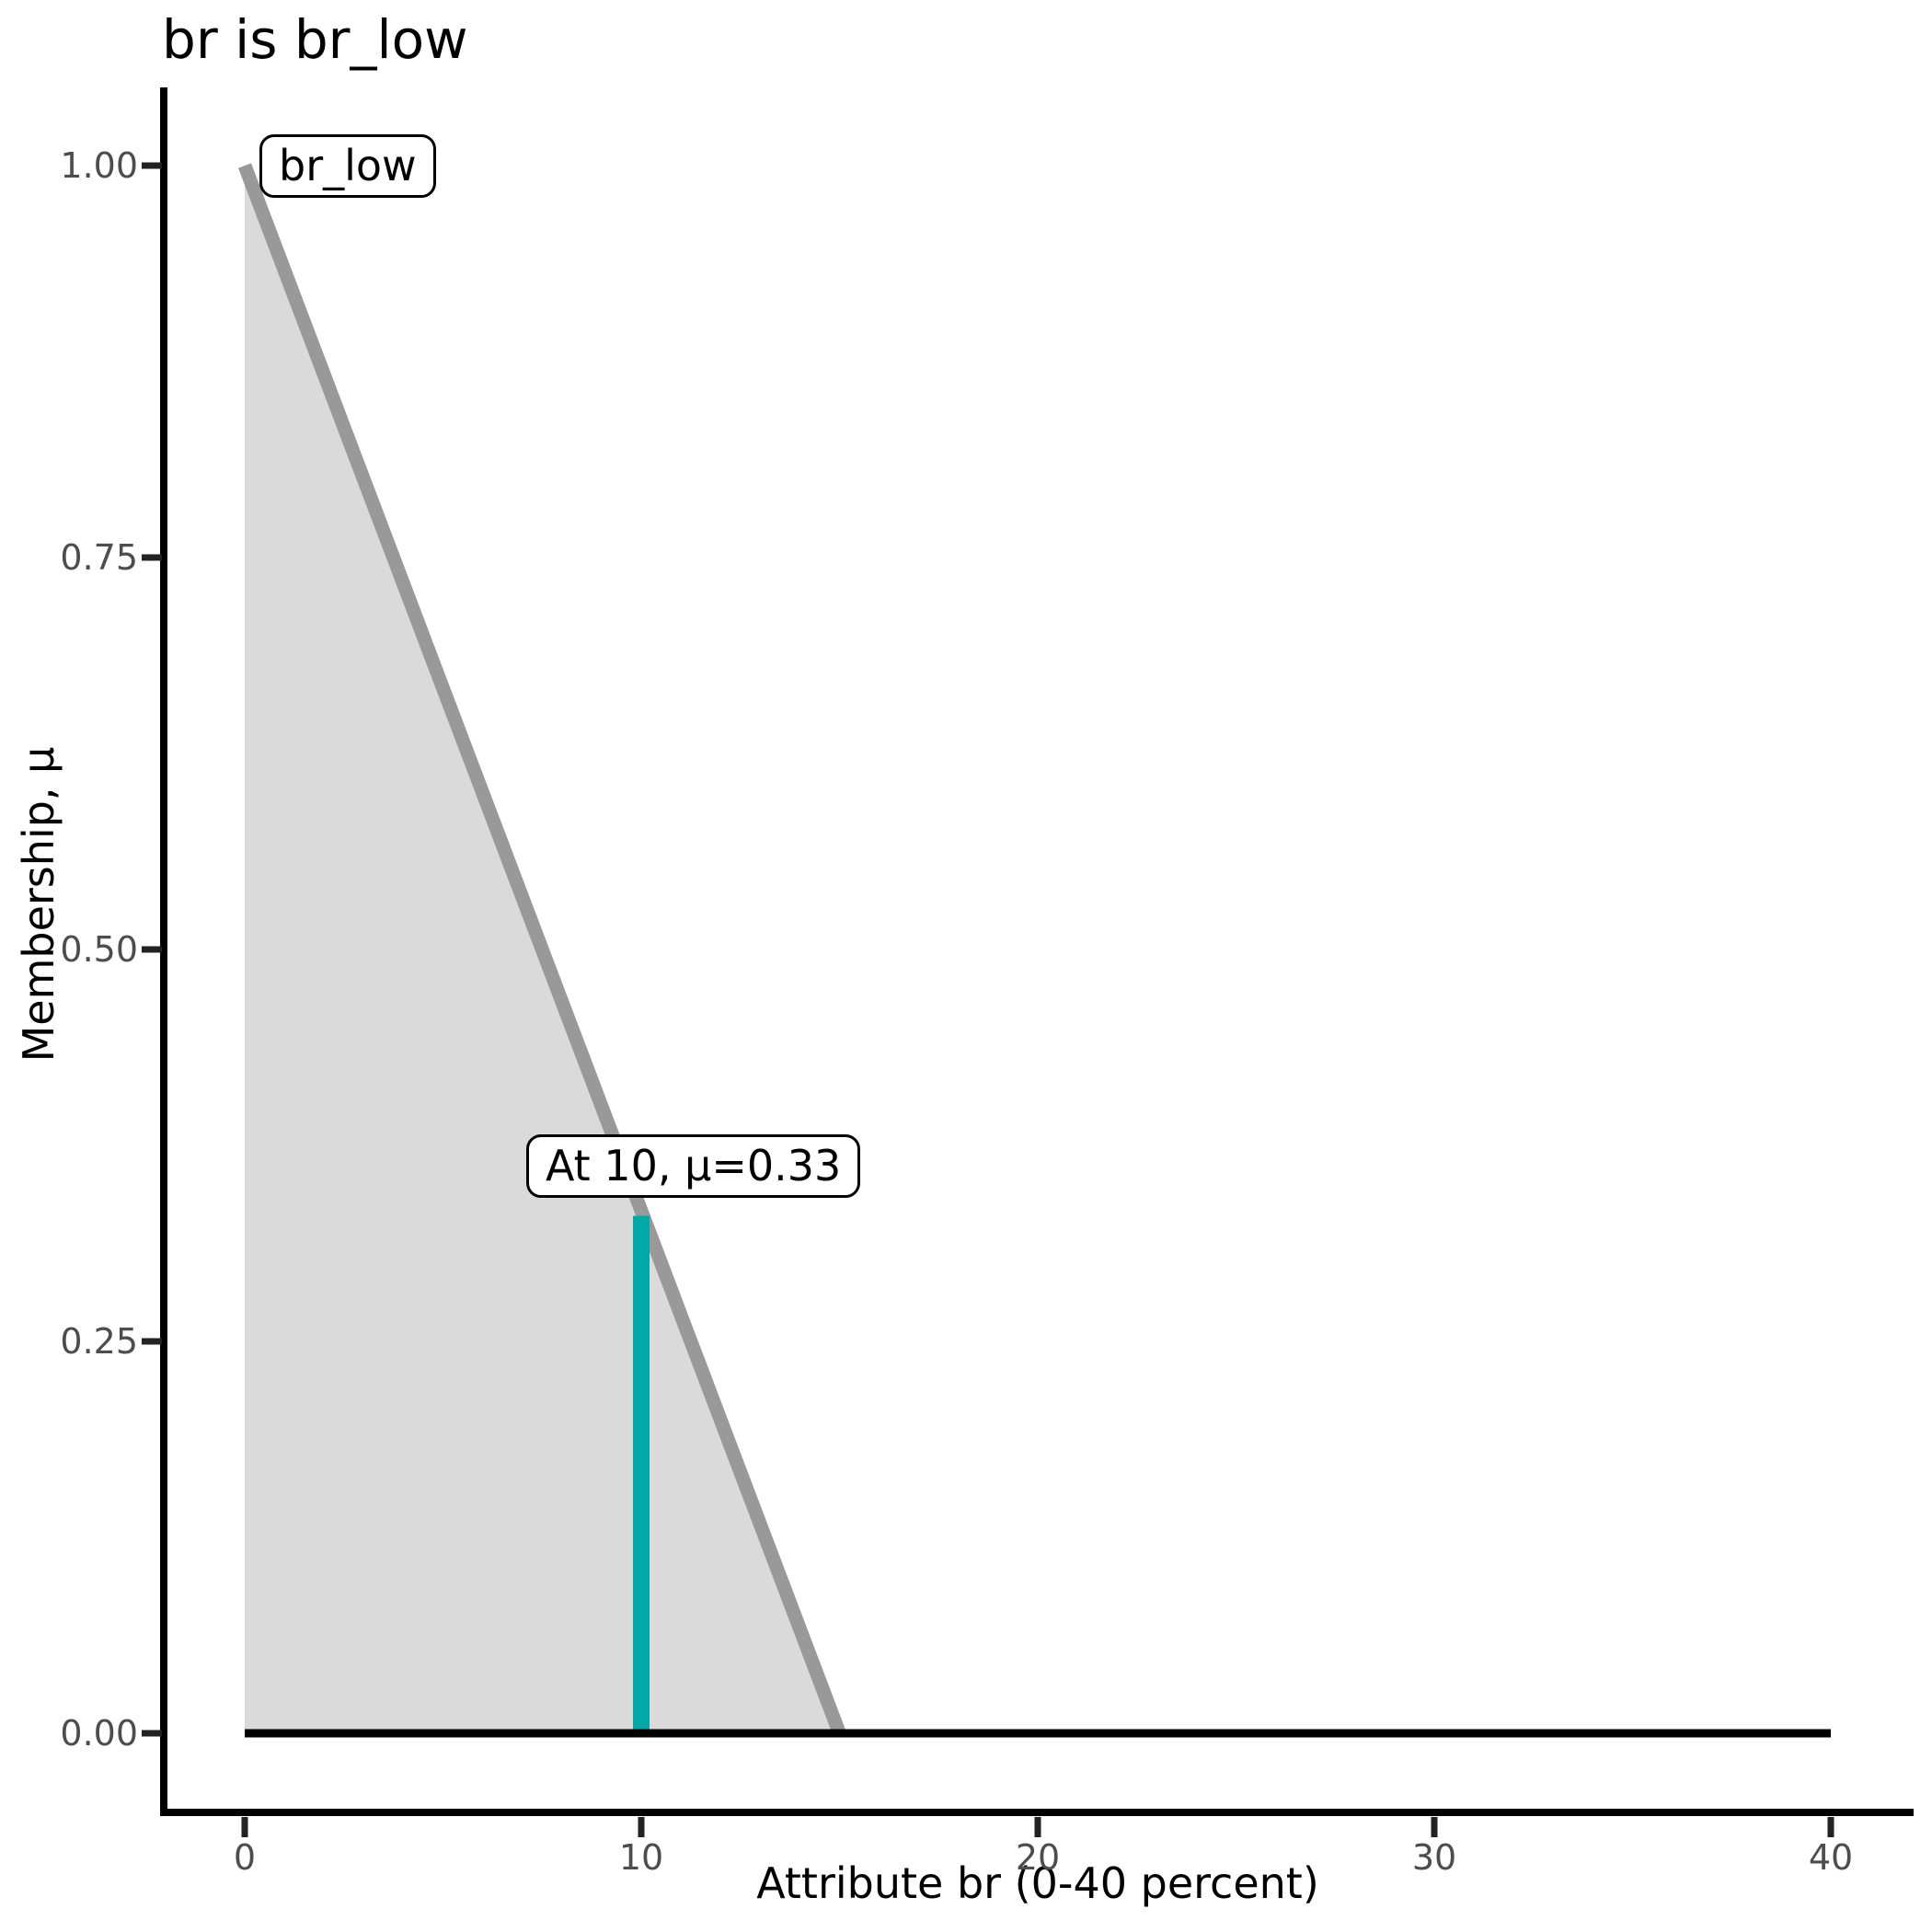 The height and width of the screenshot is (1932, 1932). I want to click on y-tick-label: 0.25, so click(99, 1341).